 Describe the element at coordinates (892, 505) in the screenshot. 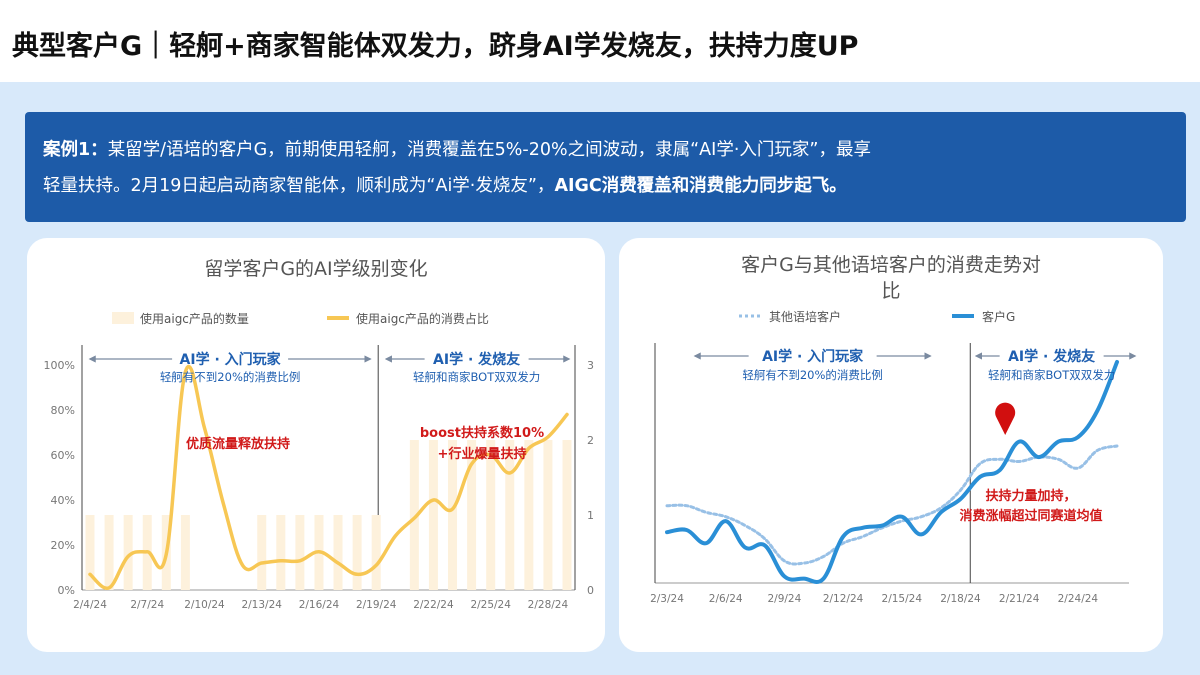

I see `other-clients-line` at that location.